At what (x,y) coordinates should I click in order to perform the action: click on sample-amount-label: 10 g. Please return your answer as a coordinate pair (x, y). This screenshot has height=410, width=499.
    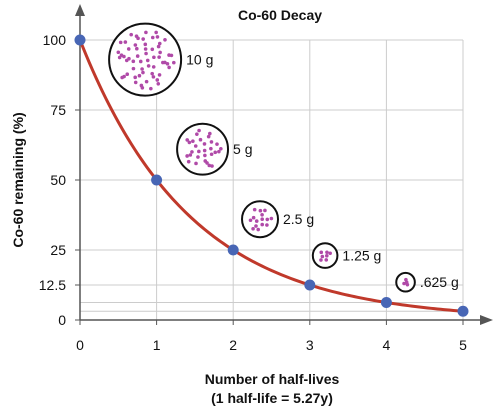
    Looking at the image, I should click on (199, 60).